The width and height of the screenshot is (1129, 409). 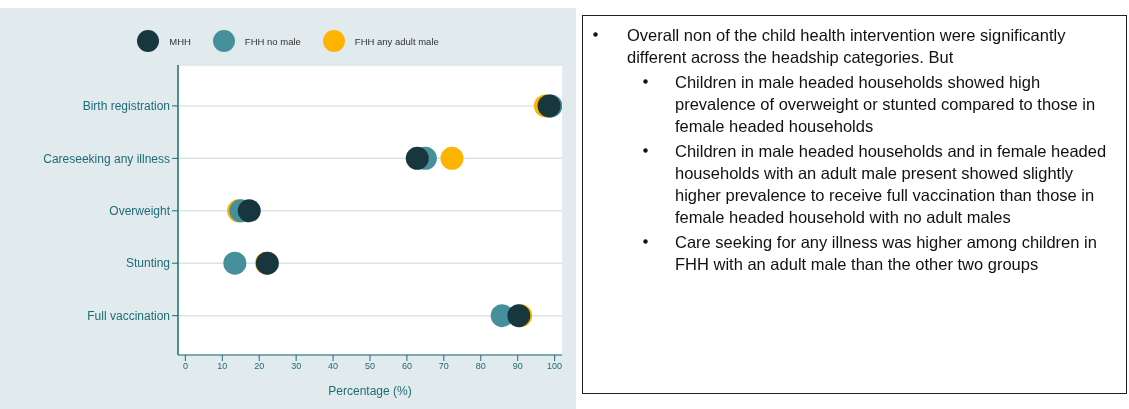 What do you see at coordinates (222, 366) in the screenshot?
I see `x-tick-label: 10` at bounding box center [222, 366].